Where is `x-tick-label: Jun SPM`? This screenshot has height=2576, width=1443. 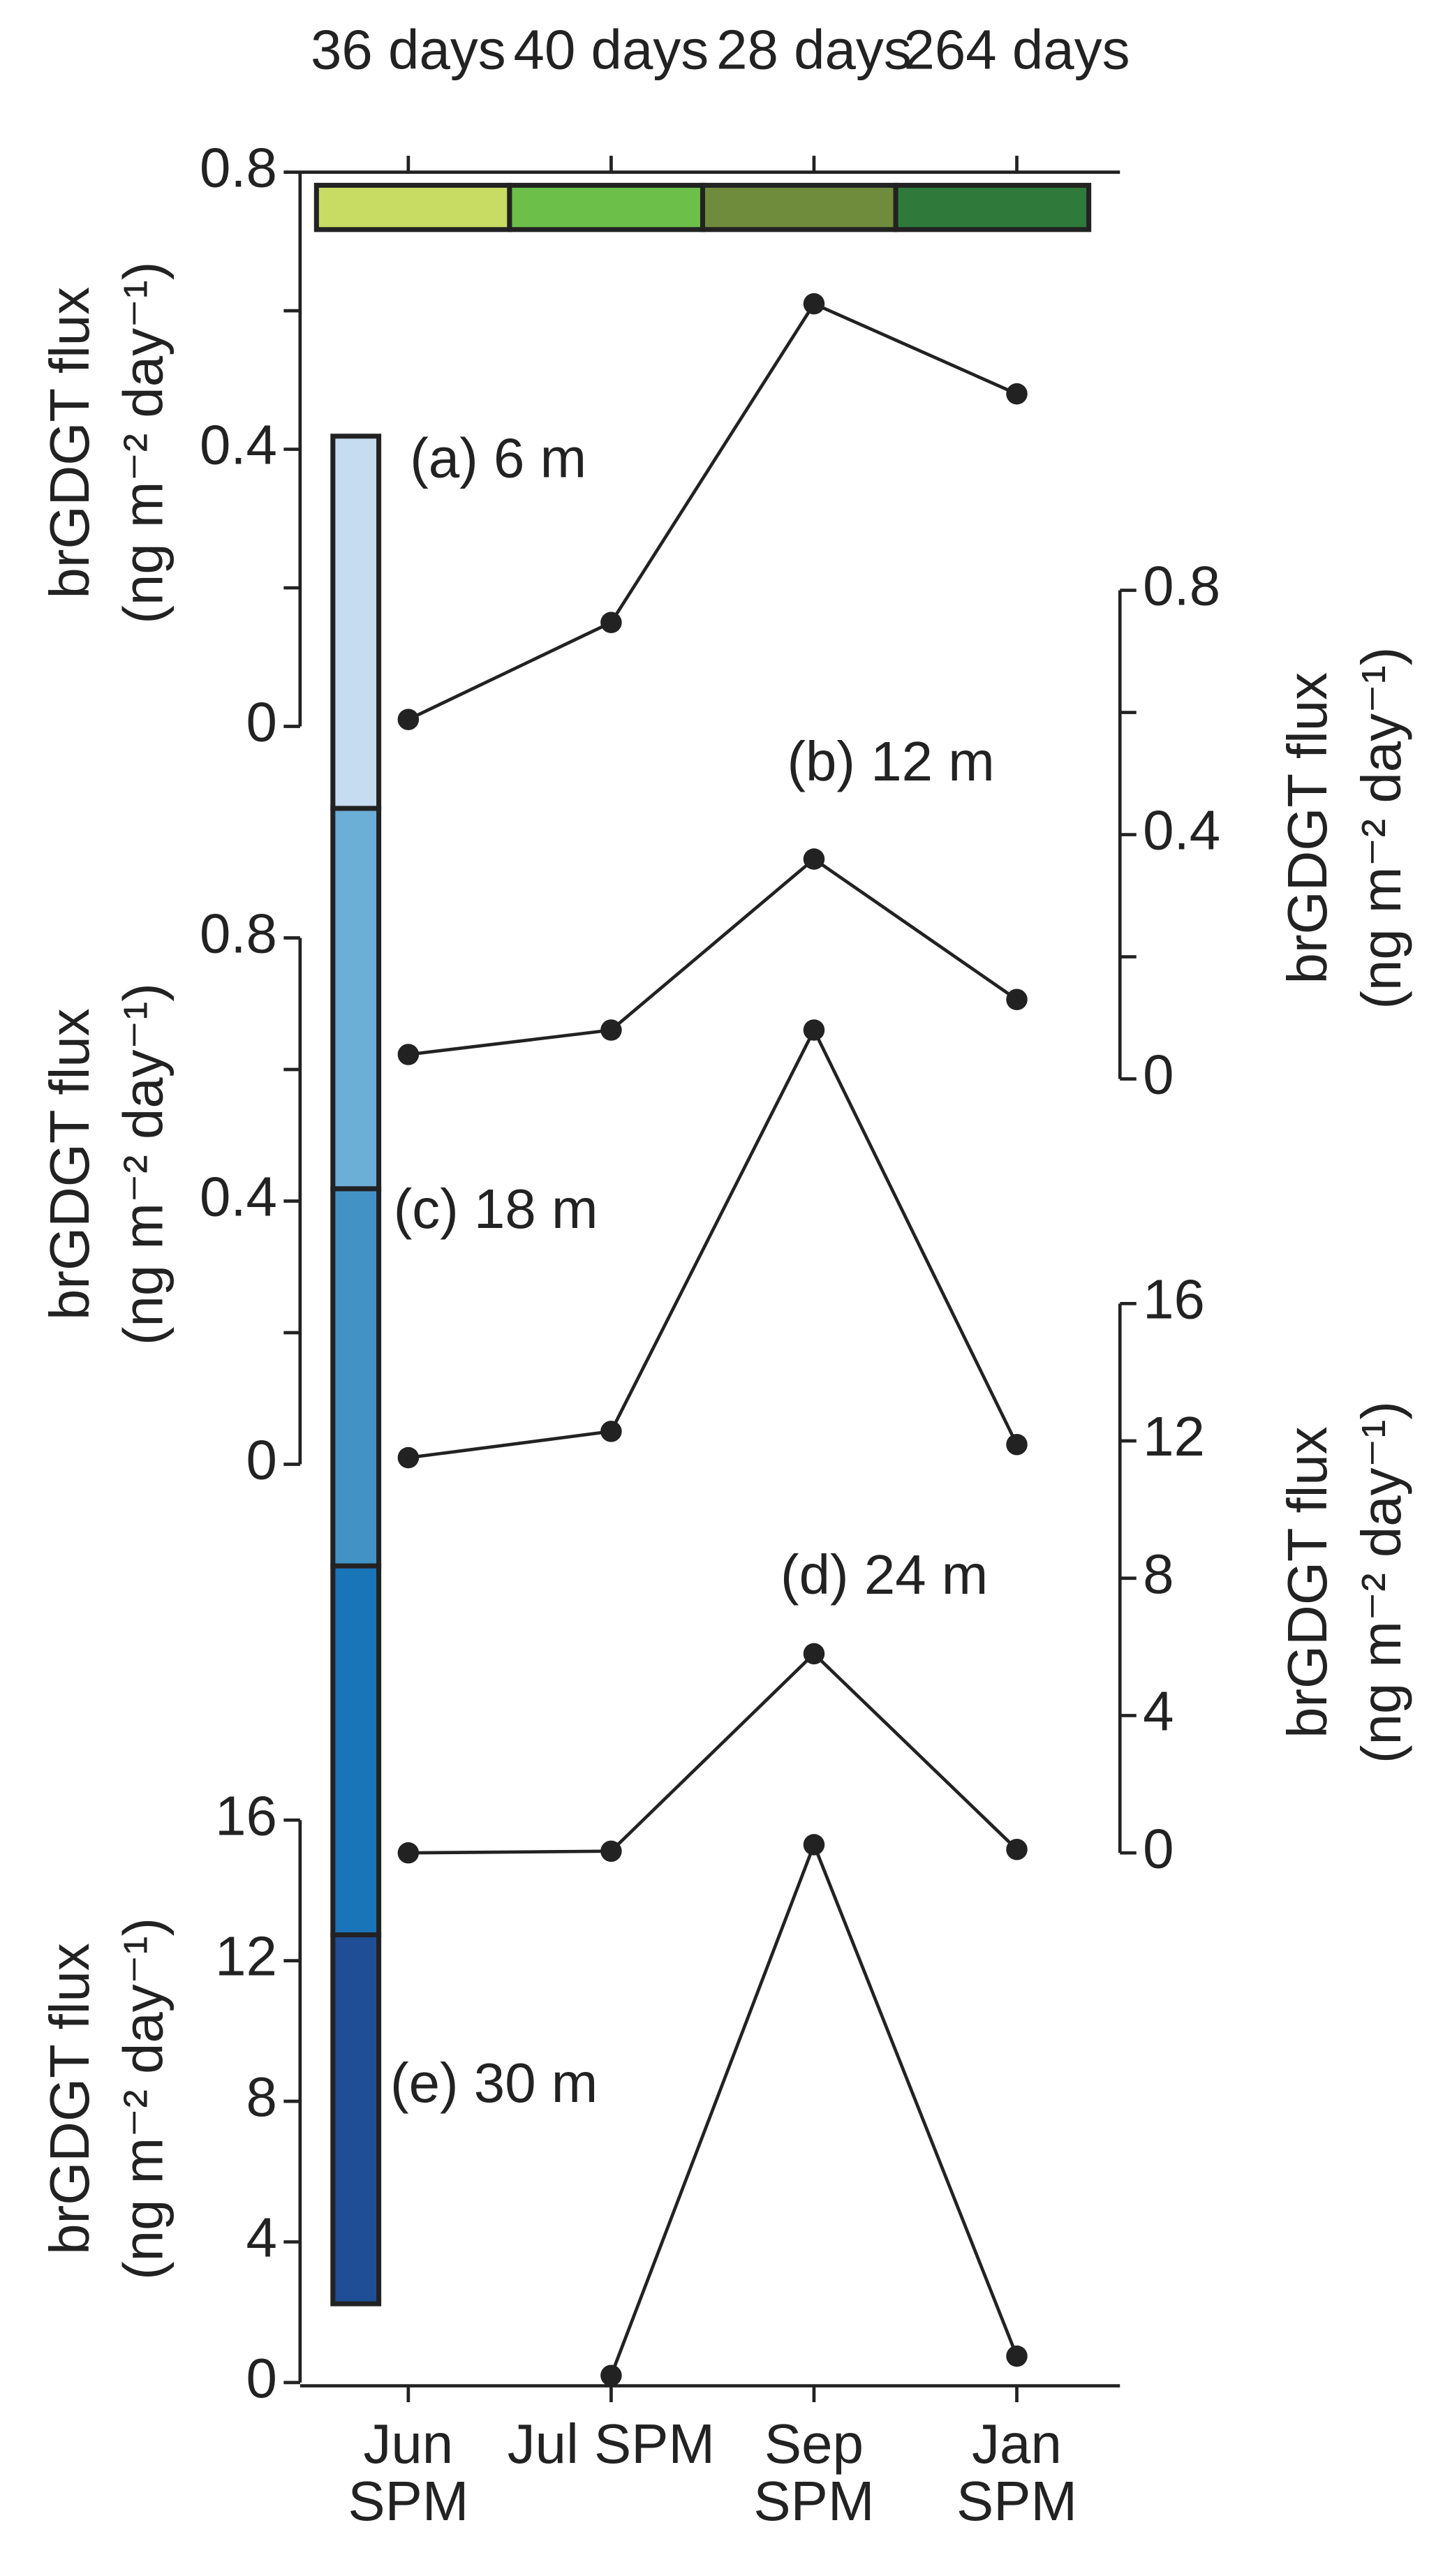
x-tick-label: Jun SPM is located at coordinates (408, 2475).